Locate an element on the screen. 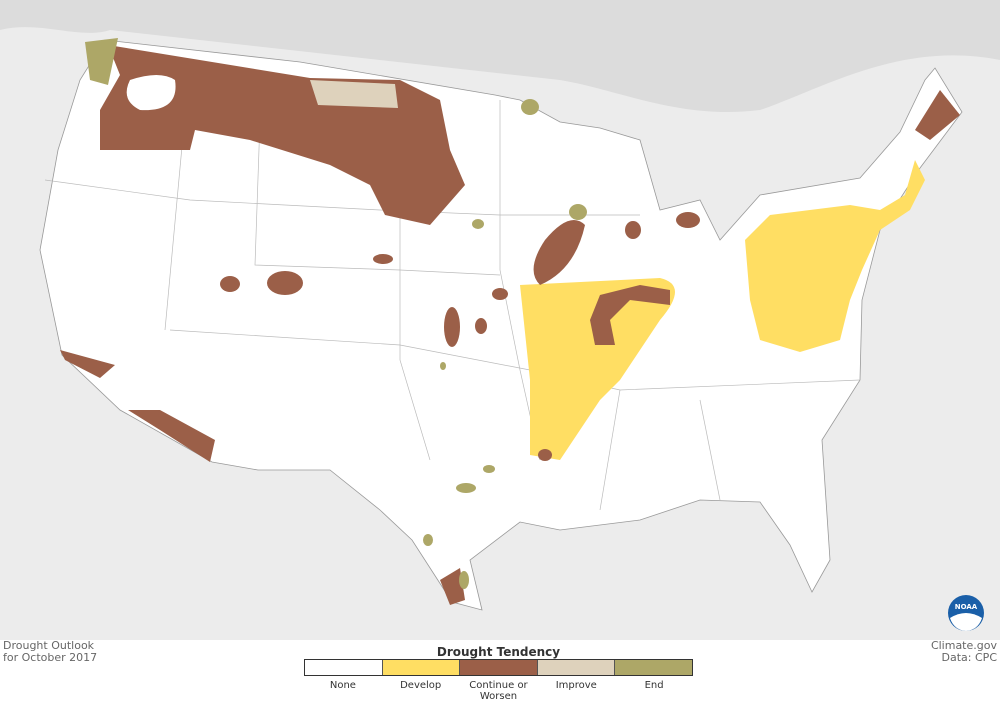  legend-title: Drought Tendency is located at coordinates (498, 652).